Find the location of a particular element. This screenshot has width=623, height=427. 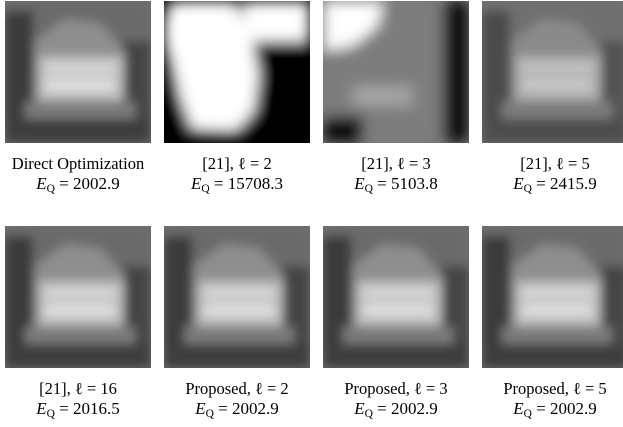

caption-method: [21], ℓ = 5 is located at coordinates (555, 163).